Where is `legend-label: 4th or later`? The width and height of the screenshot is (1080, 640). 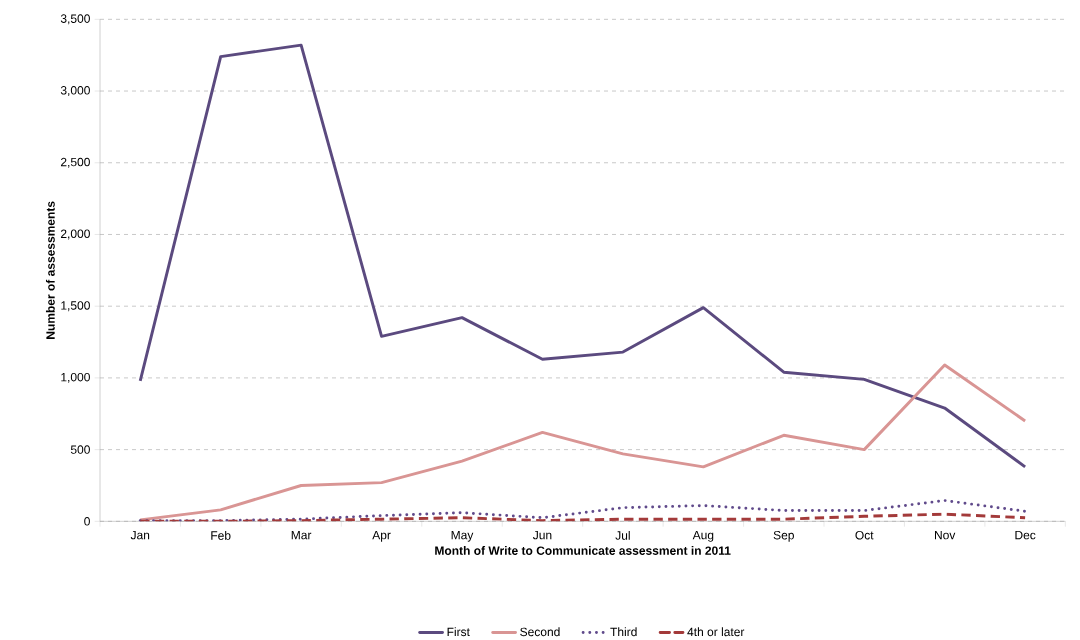
legend-label: 4th or later is located at coordinates (716, 632).